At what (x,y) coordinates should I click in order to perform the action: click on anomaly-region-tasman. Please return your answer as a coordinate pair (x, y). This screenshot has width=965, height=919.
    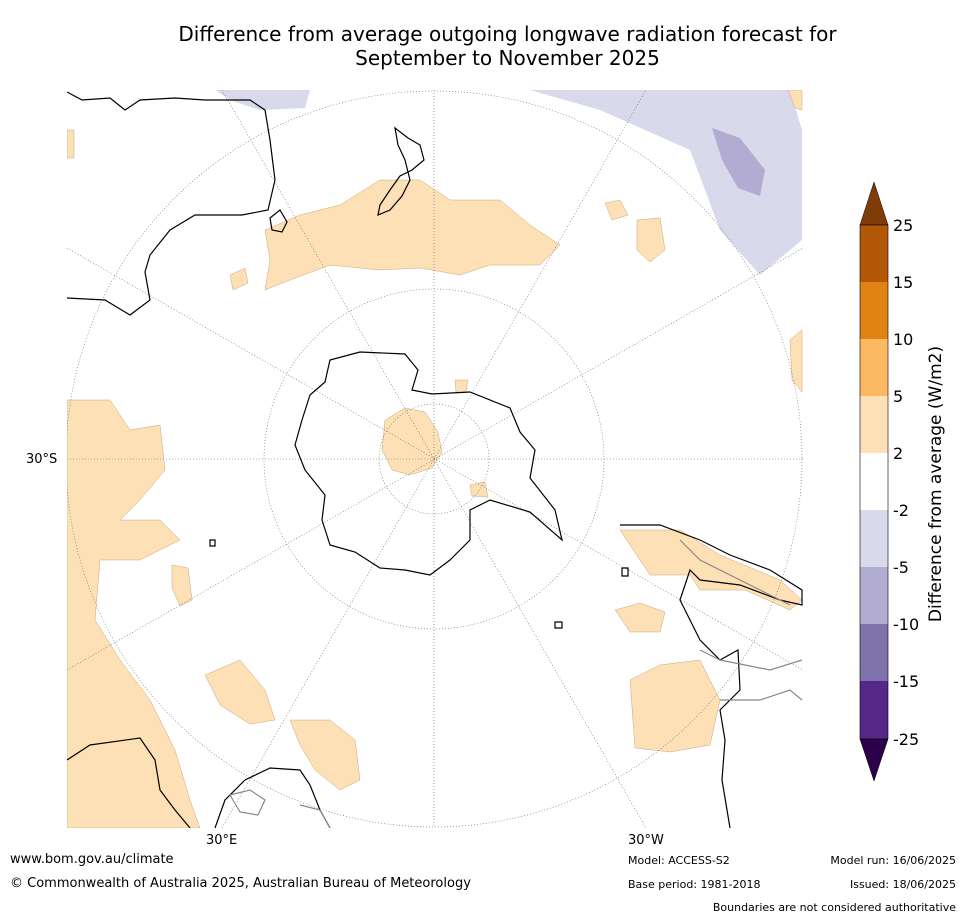
    Looking at the image, I should click on (412, 235).